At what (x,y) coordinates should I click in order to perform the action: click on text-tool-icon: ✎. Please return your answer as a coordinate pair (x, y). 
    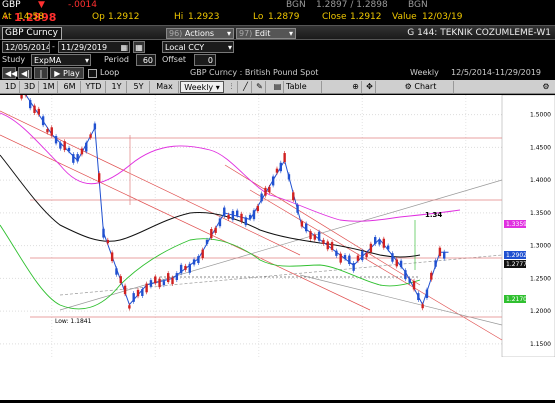
    Looking at the image, I should click on (260, 87).